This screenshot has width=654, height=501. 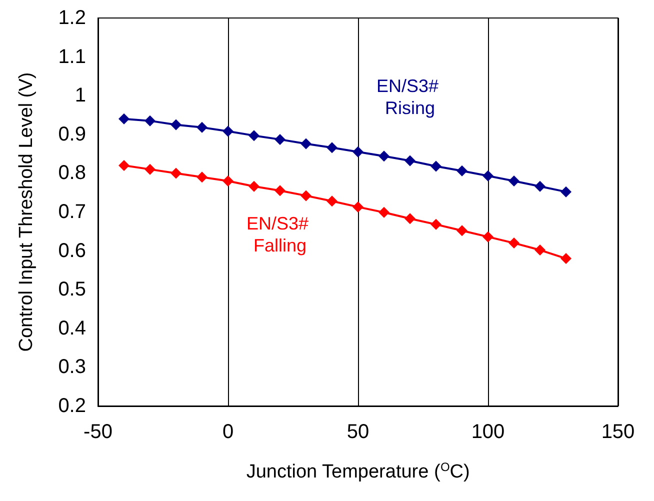 I want to click on y-tick-label: 1.2, so click(x=72, y=18).